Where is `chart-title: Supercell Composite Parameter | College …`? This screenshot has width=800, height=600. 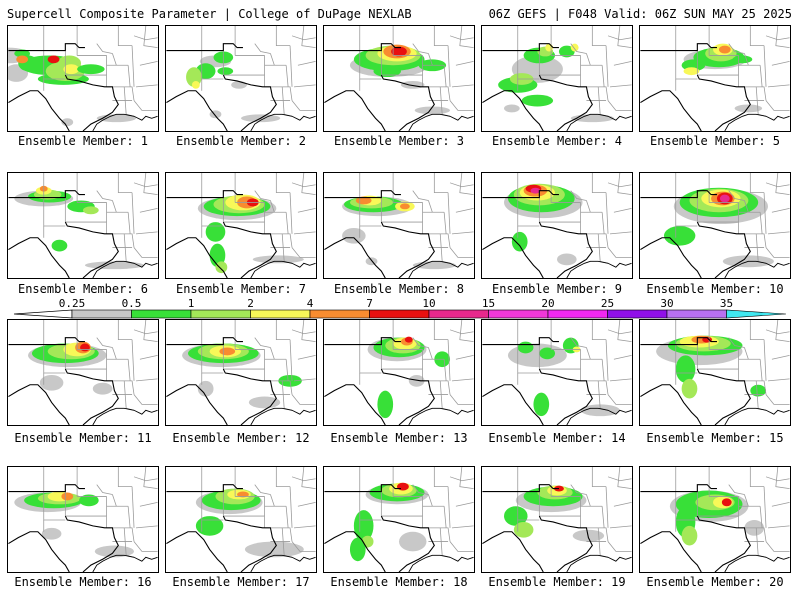
chart-title: Supercell Composite Parameter | College … is located at coordinates (209, 14).